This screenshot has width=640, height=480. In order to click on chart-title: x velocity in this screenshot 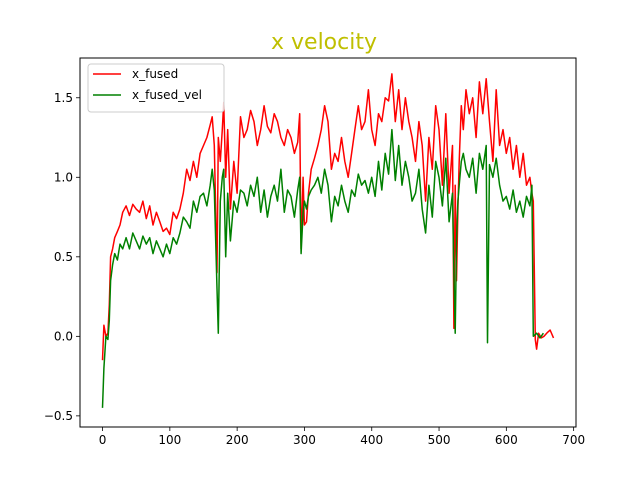, I will do `click(324, 42)`.